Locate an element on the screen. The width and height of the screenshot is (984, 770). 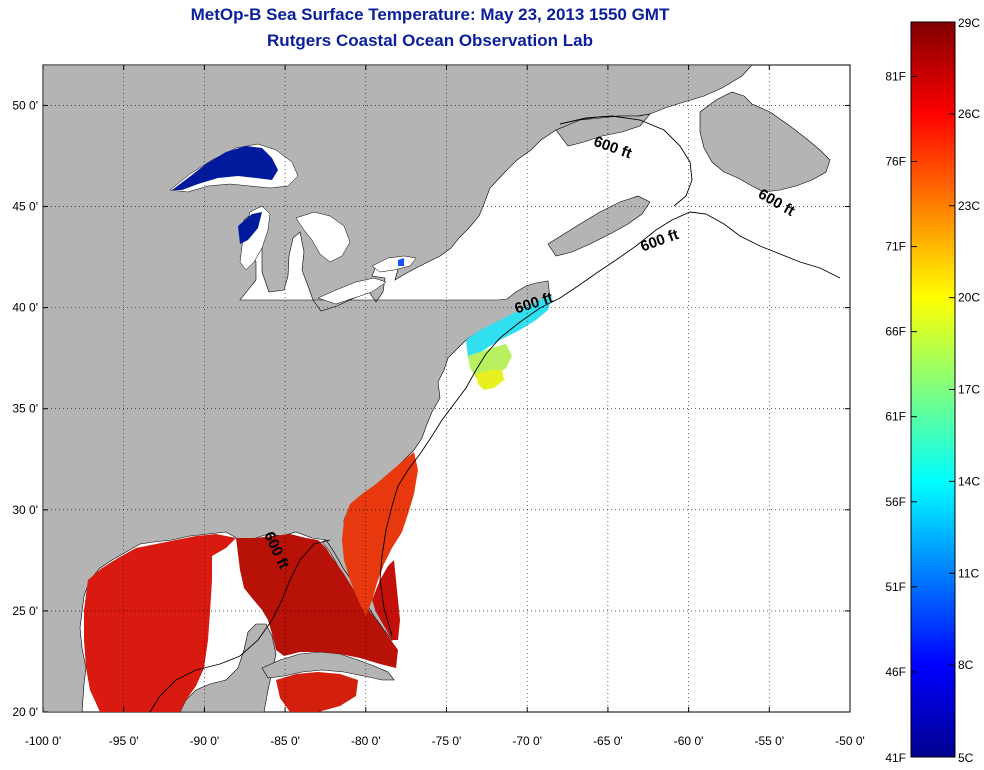
colorbar-fahrenheit-label: 46F is located at coordinates (895, 672).